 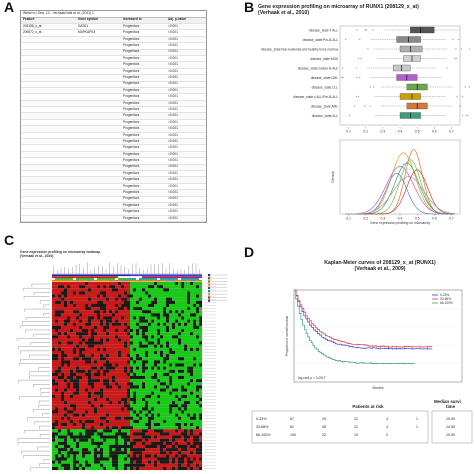 What do you see at coordinates (261, 419) in the screenshot?
I see `risk-table-cell: 0-33%` at bounding box center [261, 419].